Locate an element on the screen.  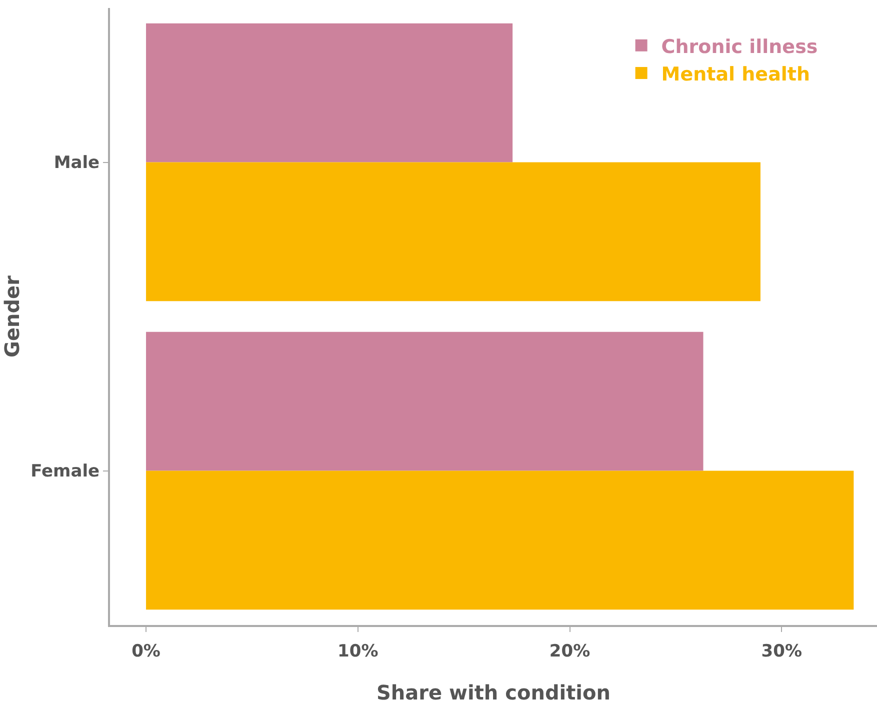
x-tick-label: 0% is located at coordinates (146, 651).